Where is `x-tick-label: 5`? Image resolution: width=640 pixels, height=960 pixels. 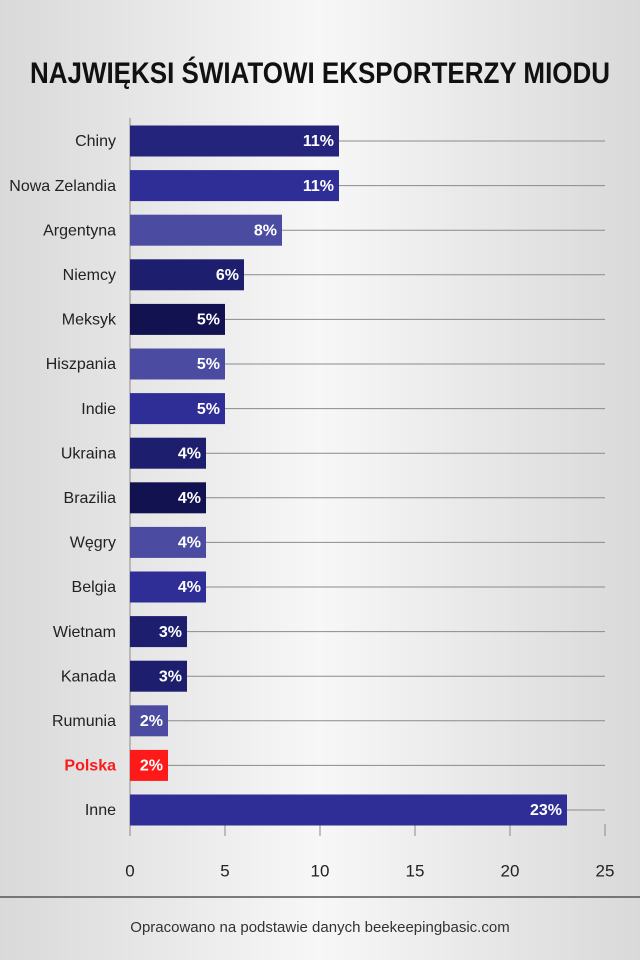
x-tick-label: 5 is located at coordinates (224, 870).